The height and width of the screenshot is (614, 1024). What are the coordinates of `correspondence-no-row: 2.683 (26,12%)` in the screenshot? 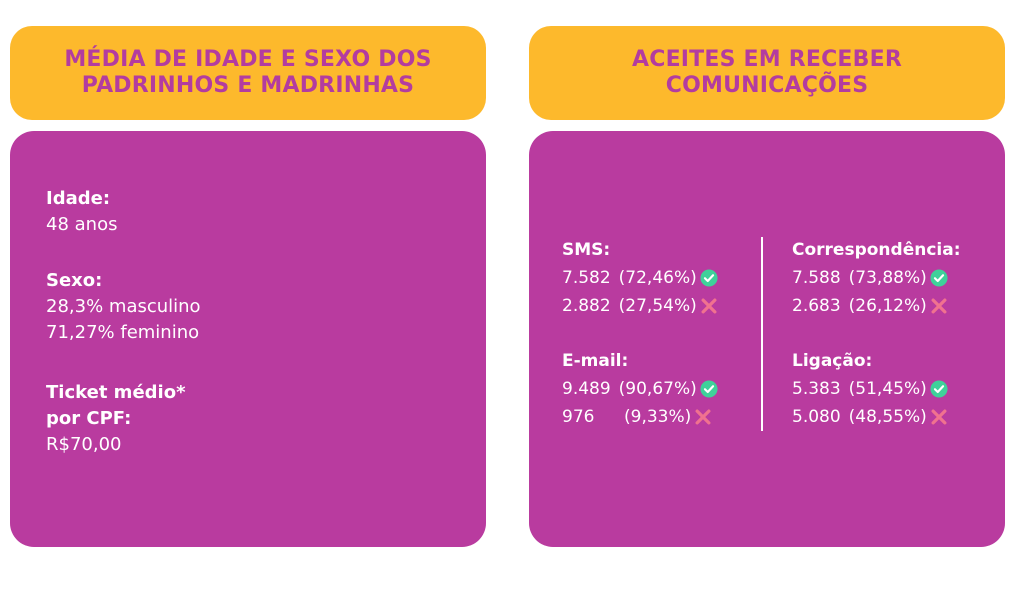 It's located at (876, 306).